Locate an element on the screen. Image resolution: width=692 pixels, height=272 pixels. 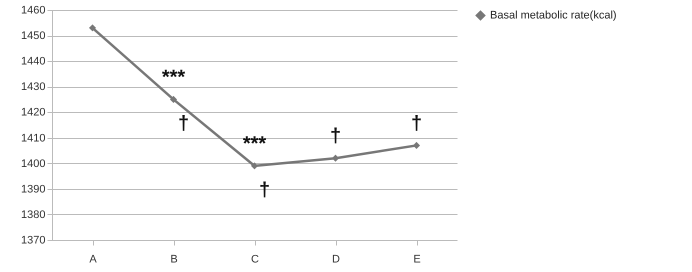
x-tick-label: C is located at coordinates (255, 260).